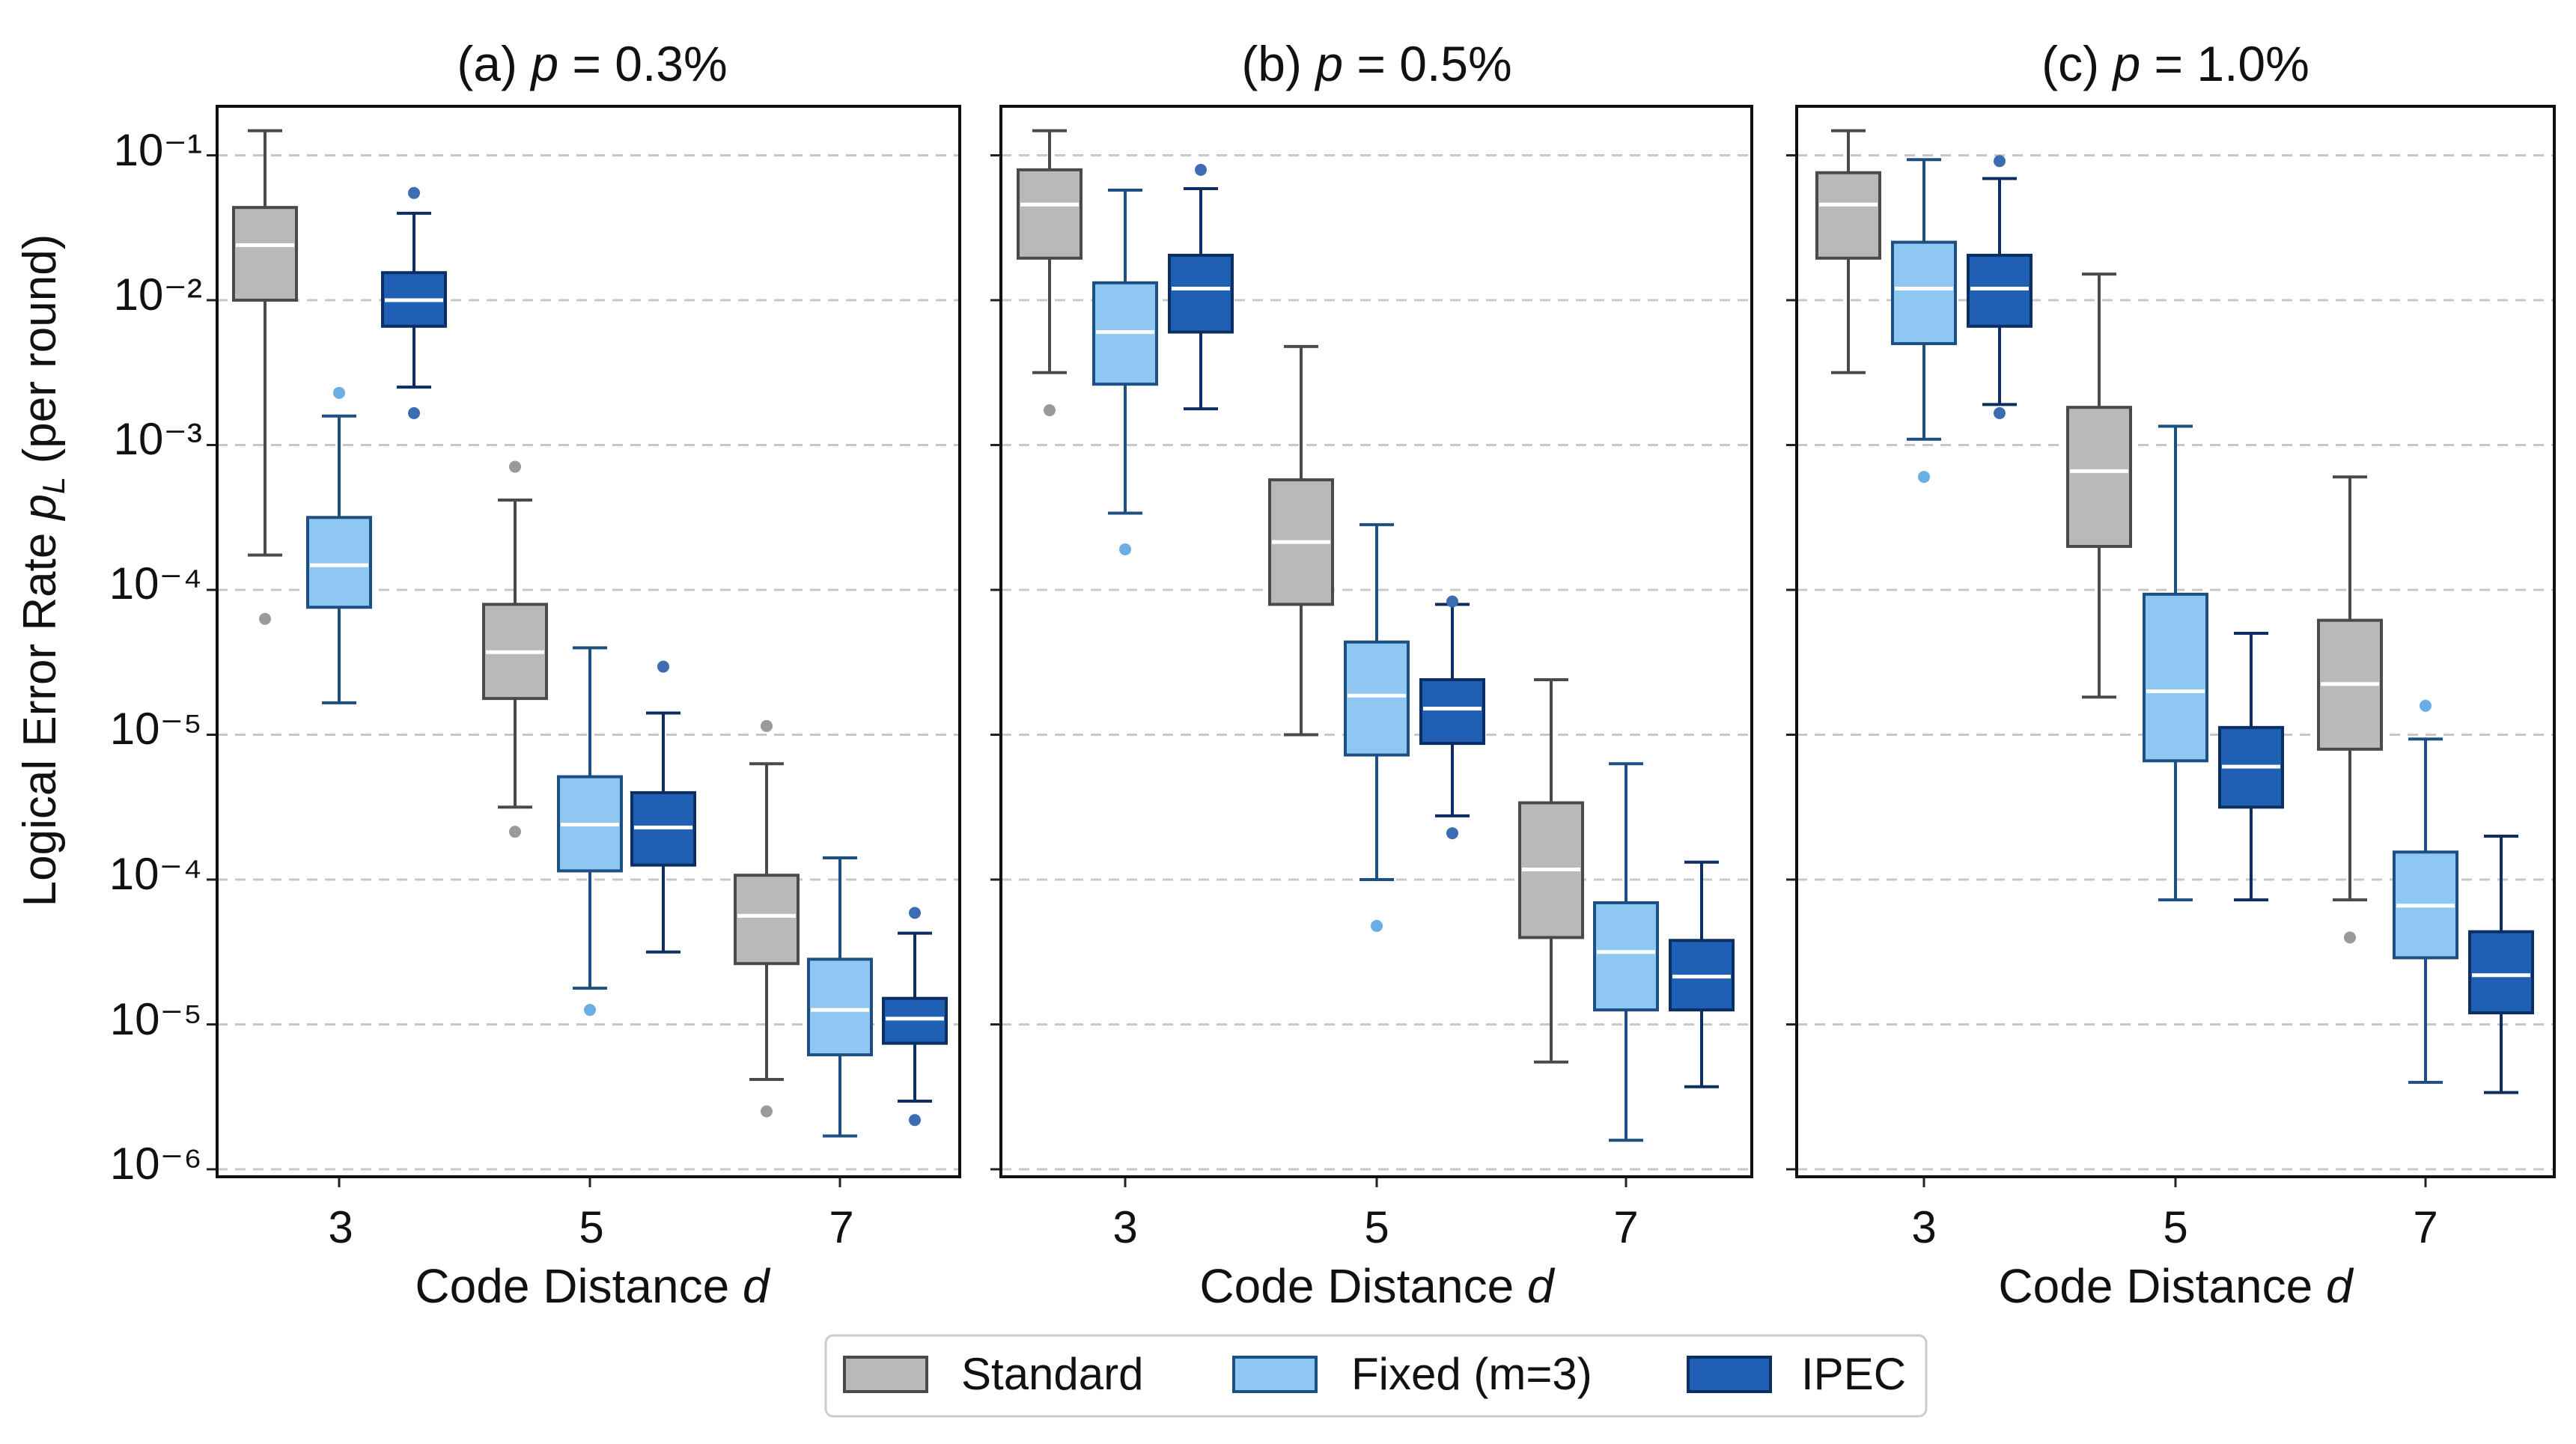  I want to click on legend: Standard Fixed (m=3) IPEC, so click(1376, 1376).